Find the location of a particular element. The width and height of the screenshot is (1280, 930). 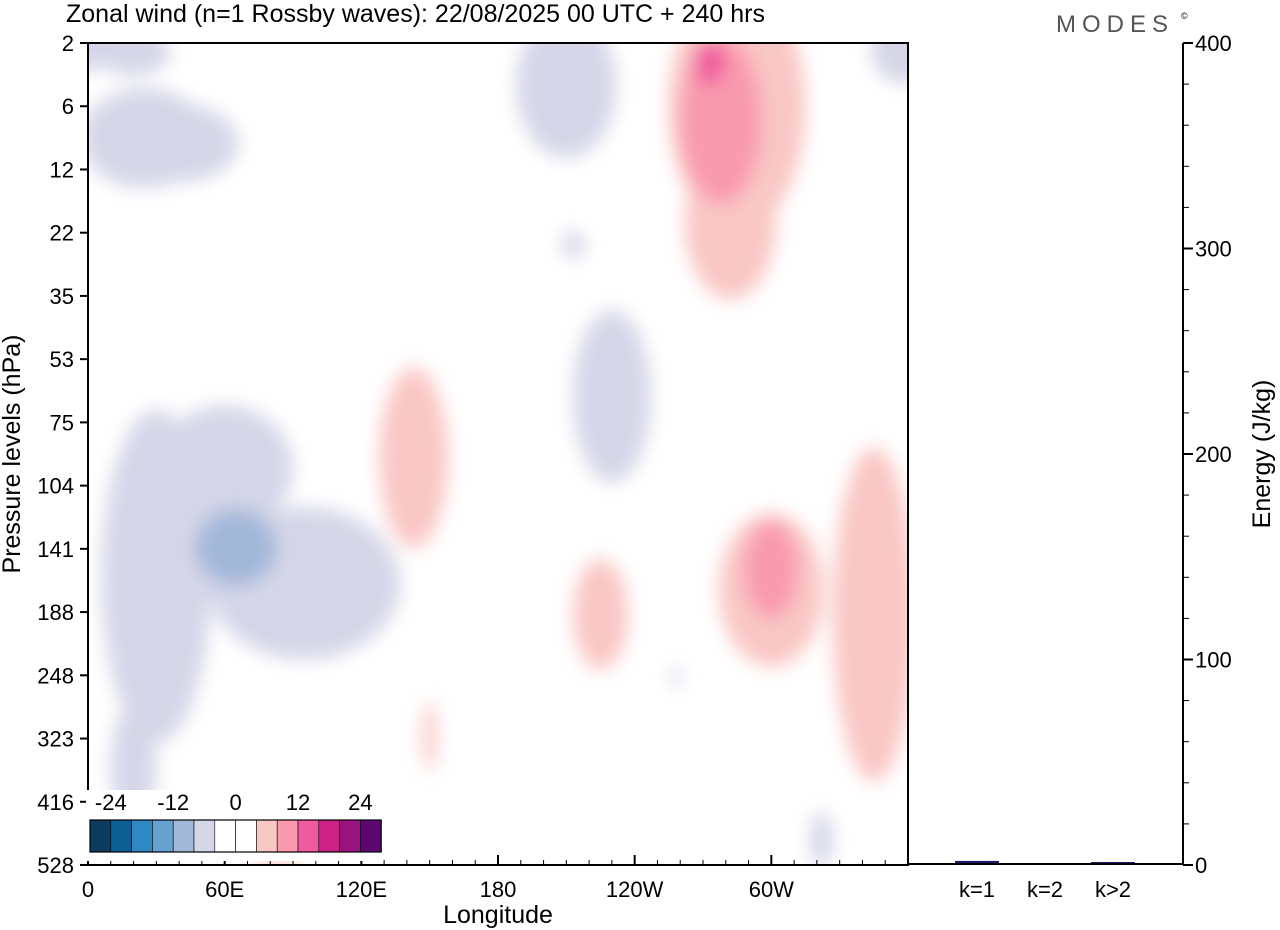

x-tick-label-60W: 60W is located at coordinates (771, 889).